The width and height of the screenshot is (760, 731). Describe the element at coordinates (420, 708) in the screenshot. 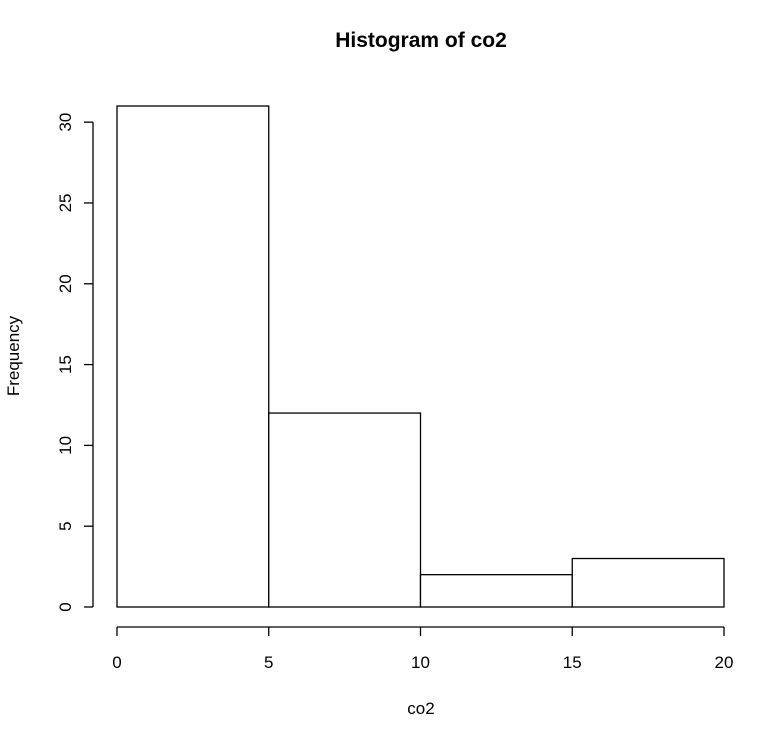

I see `x-axis-label: co2` at that location.